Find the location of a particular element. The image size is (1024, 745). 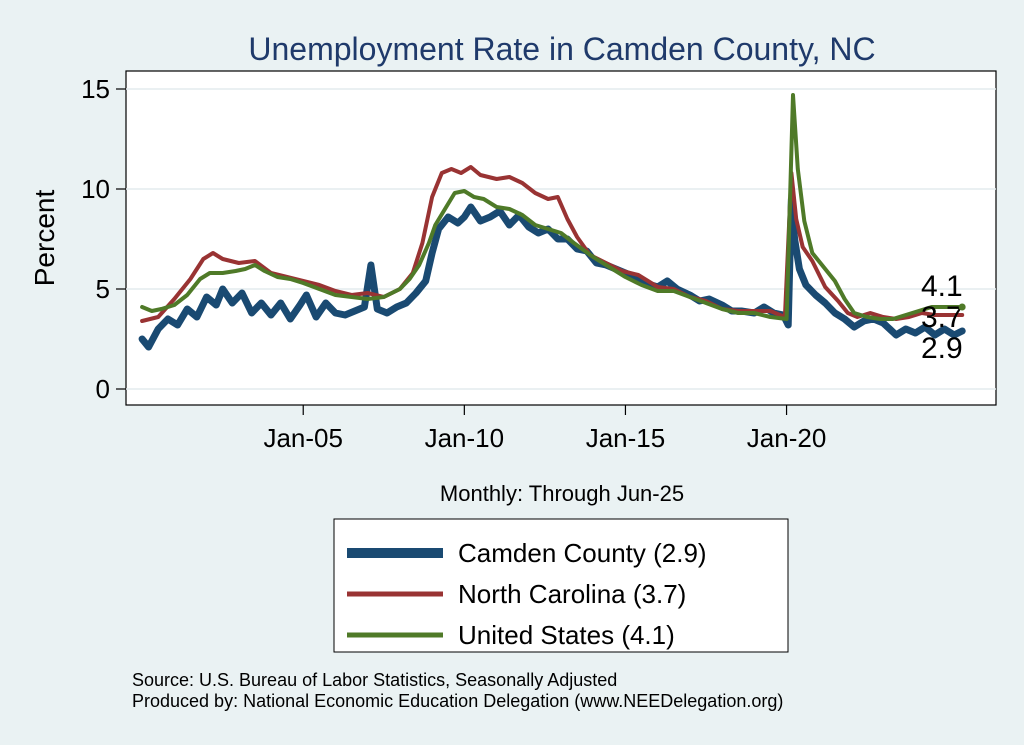

end-label: 3.7 is located at coordinates (942, 317).